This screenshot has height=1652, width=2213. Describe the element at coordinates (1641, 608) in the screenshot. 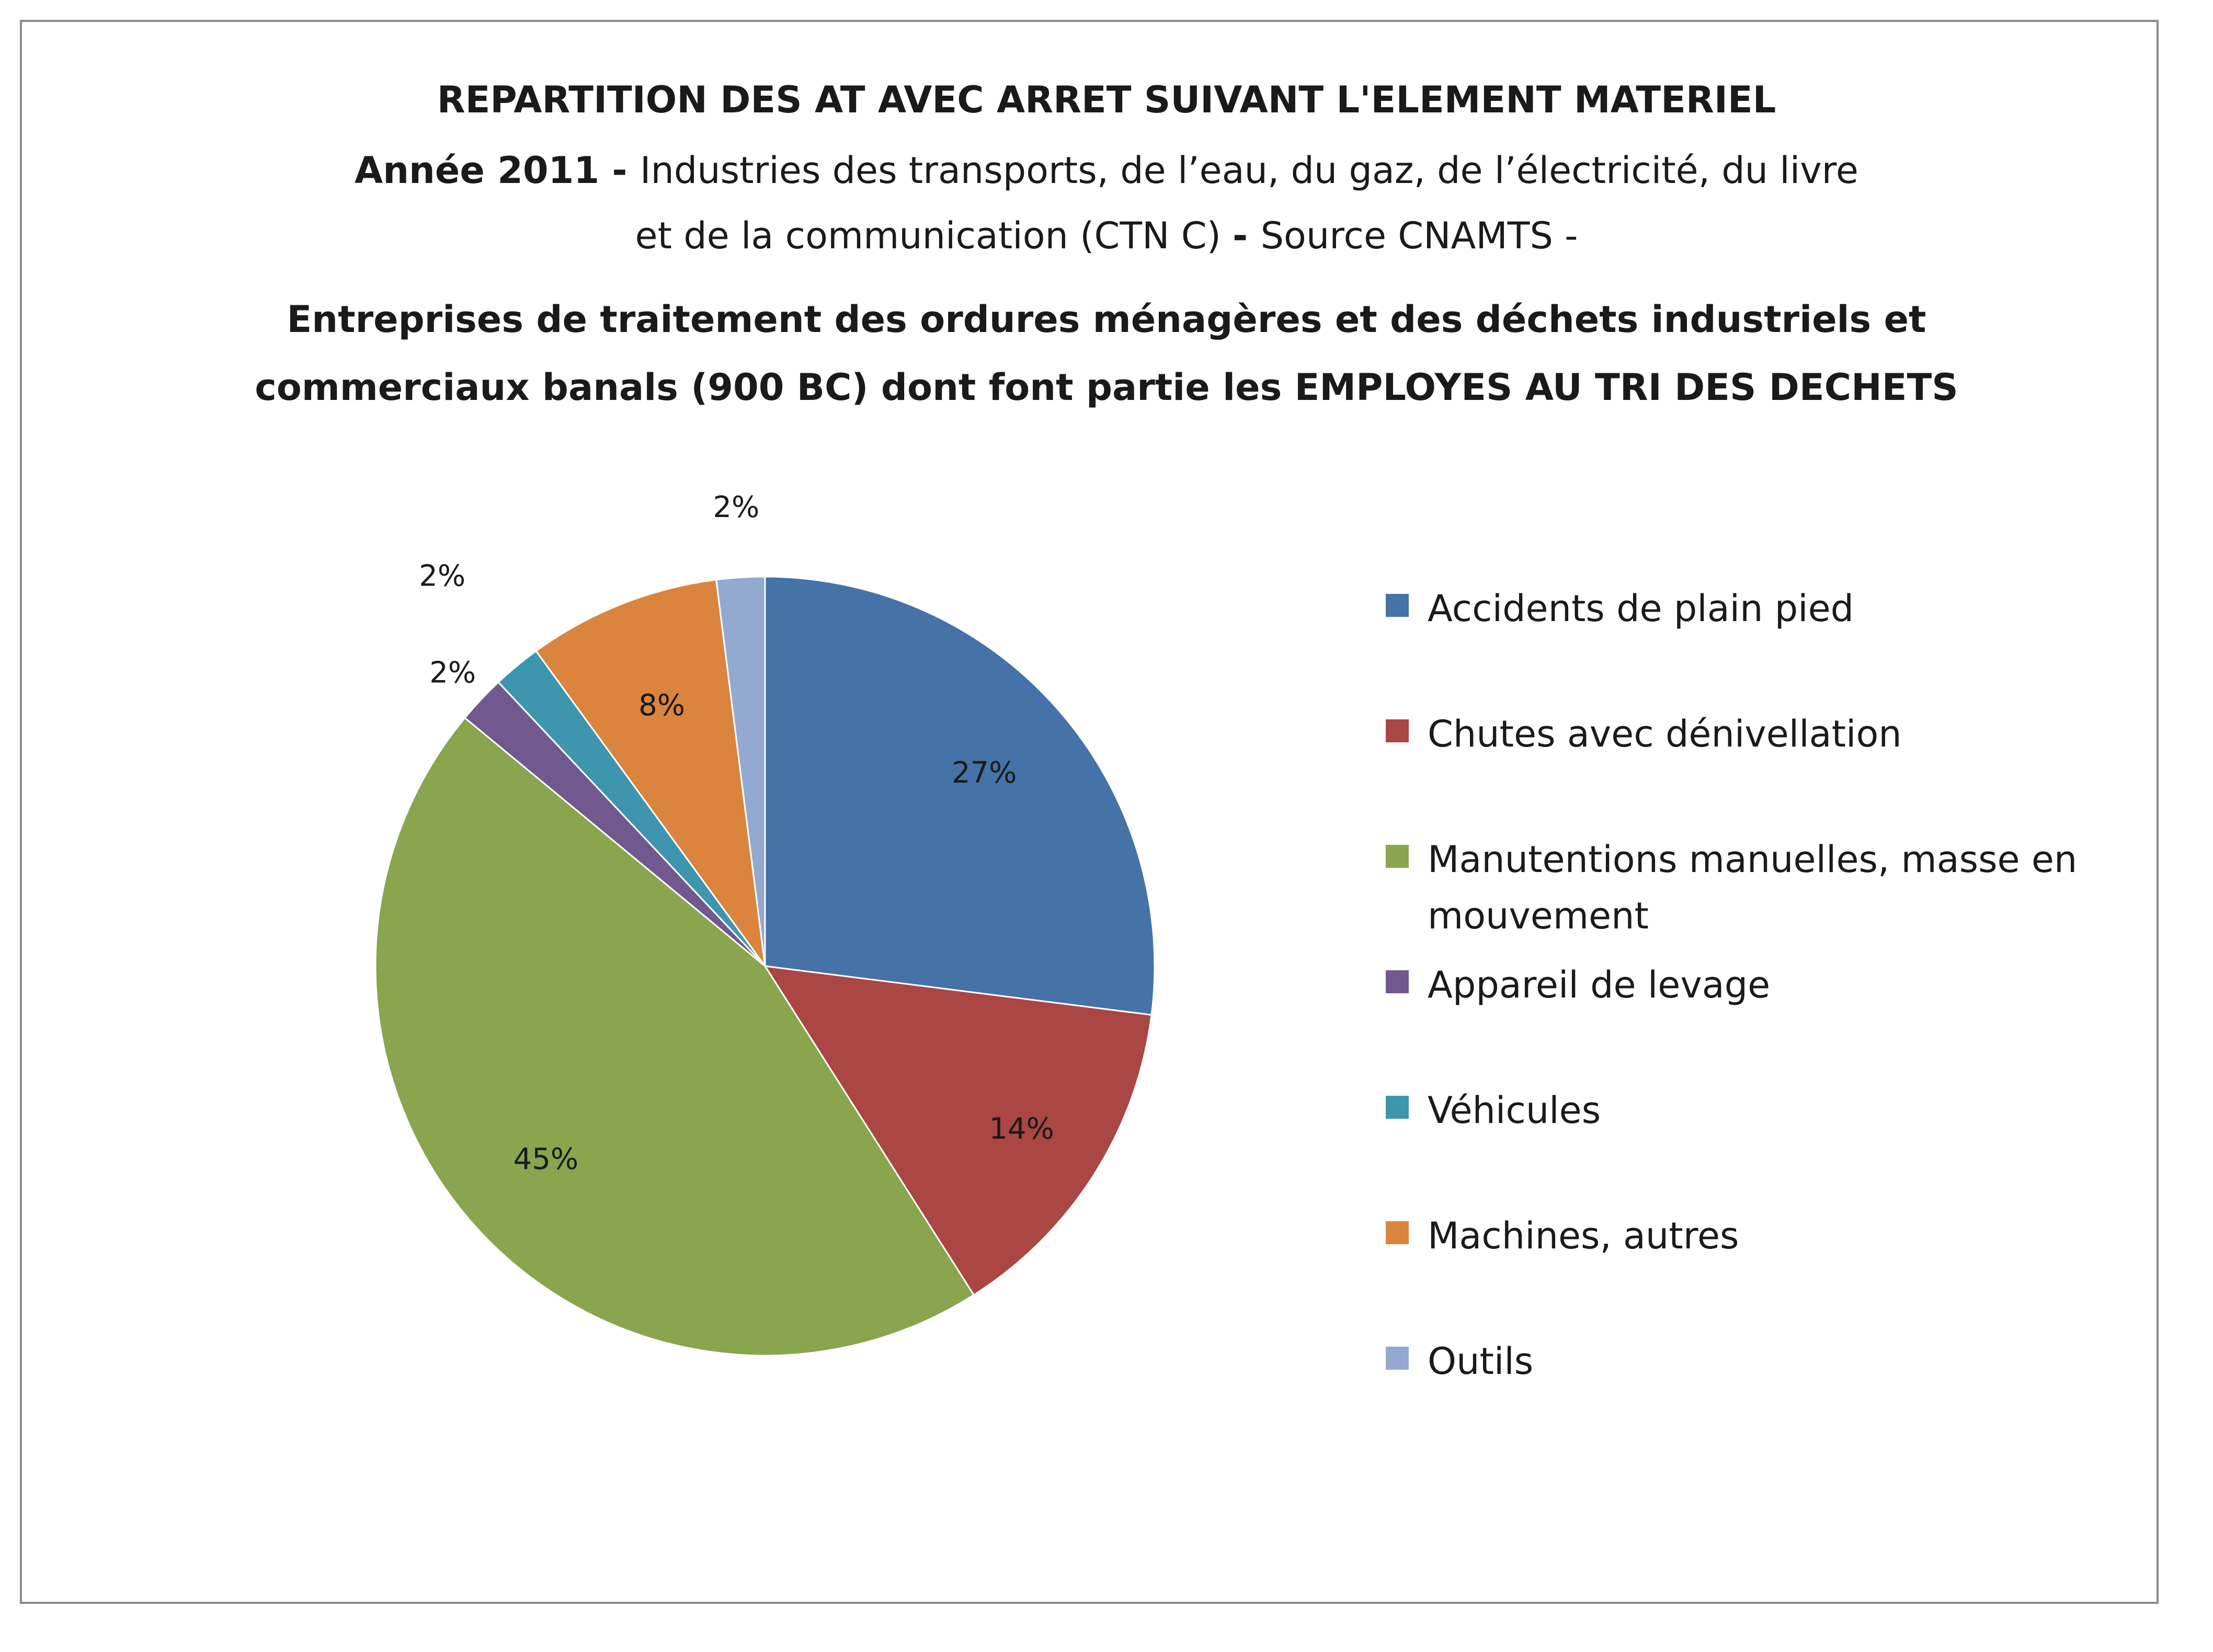

I see `legend-label: Accidents de plain pied` at that location.